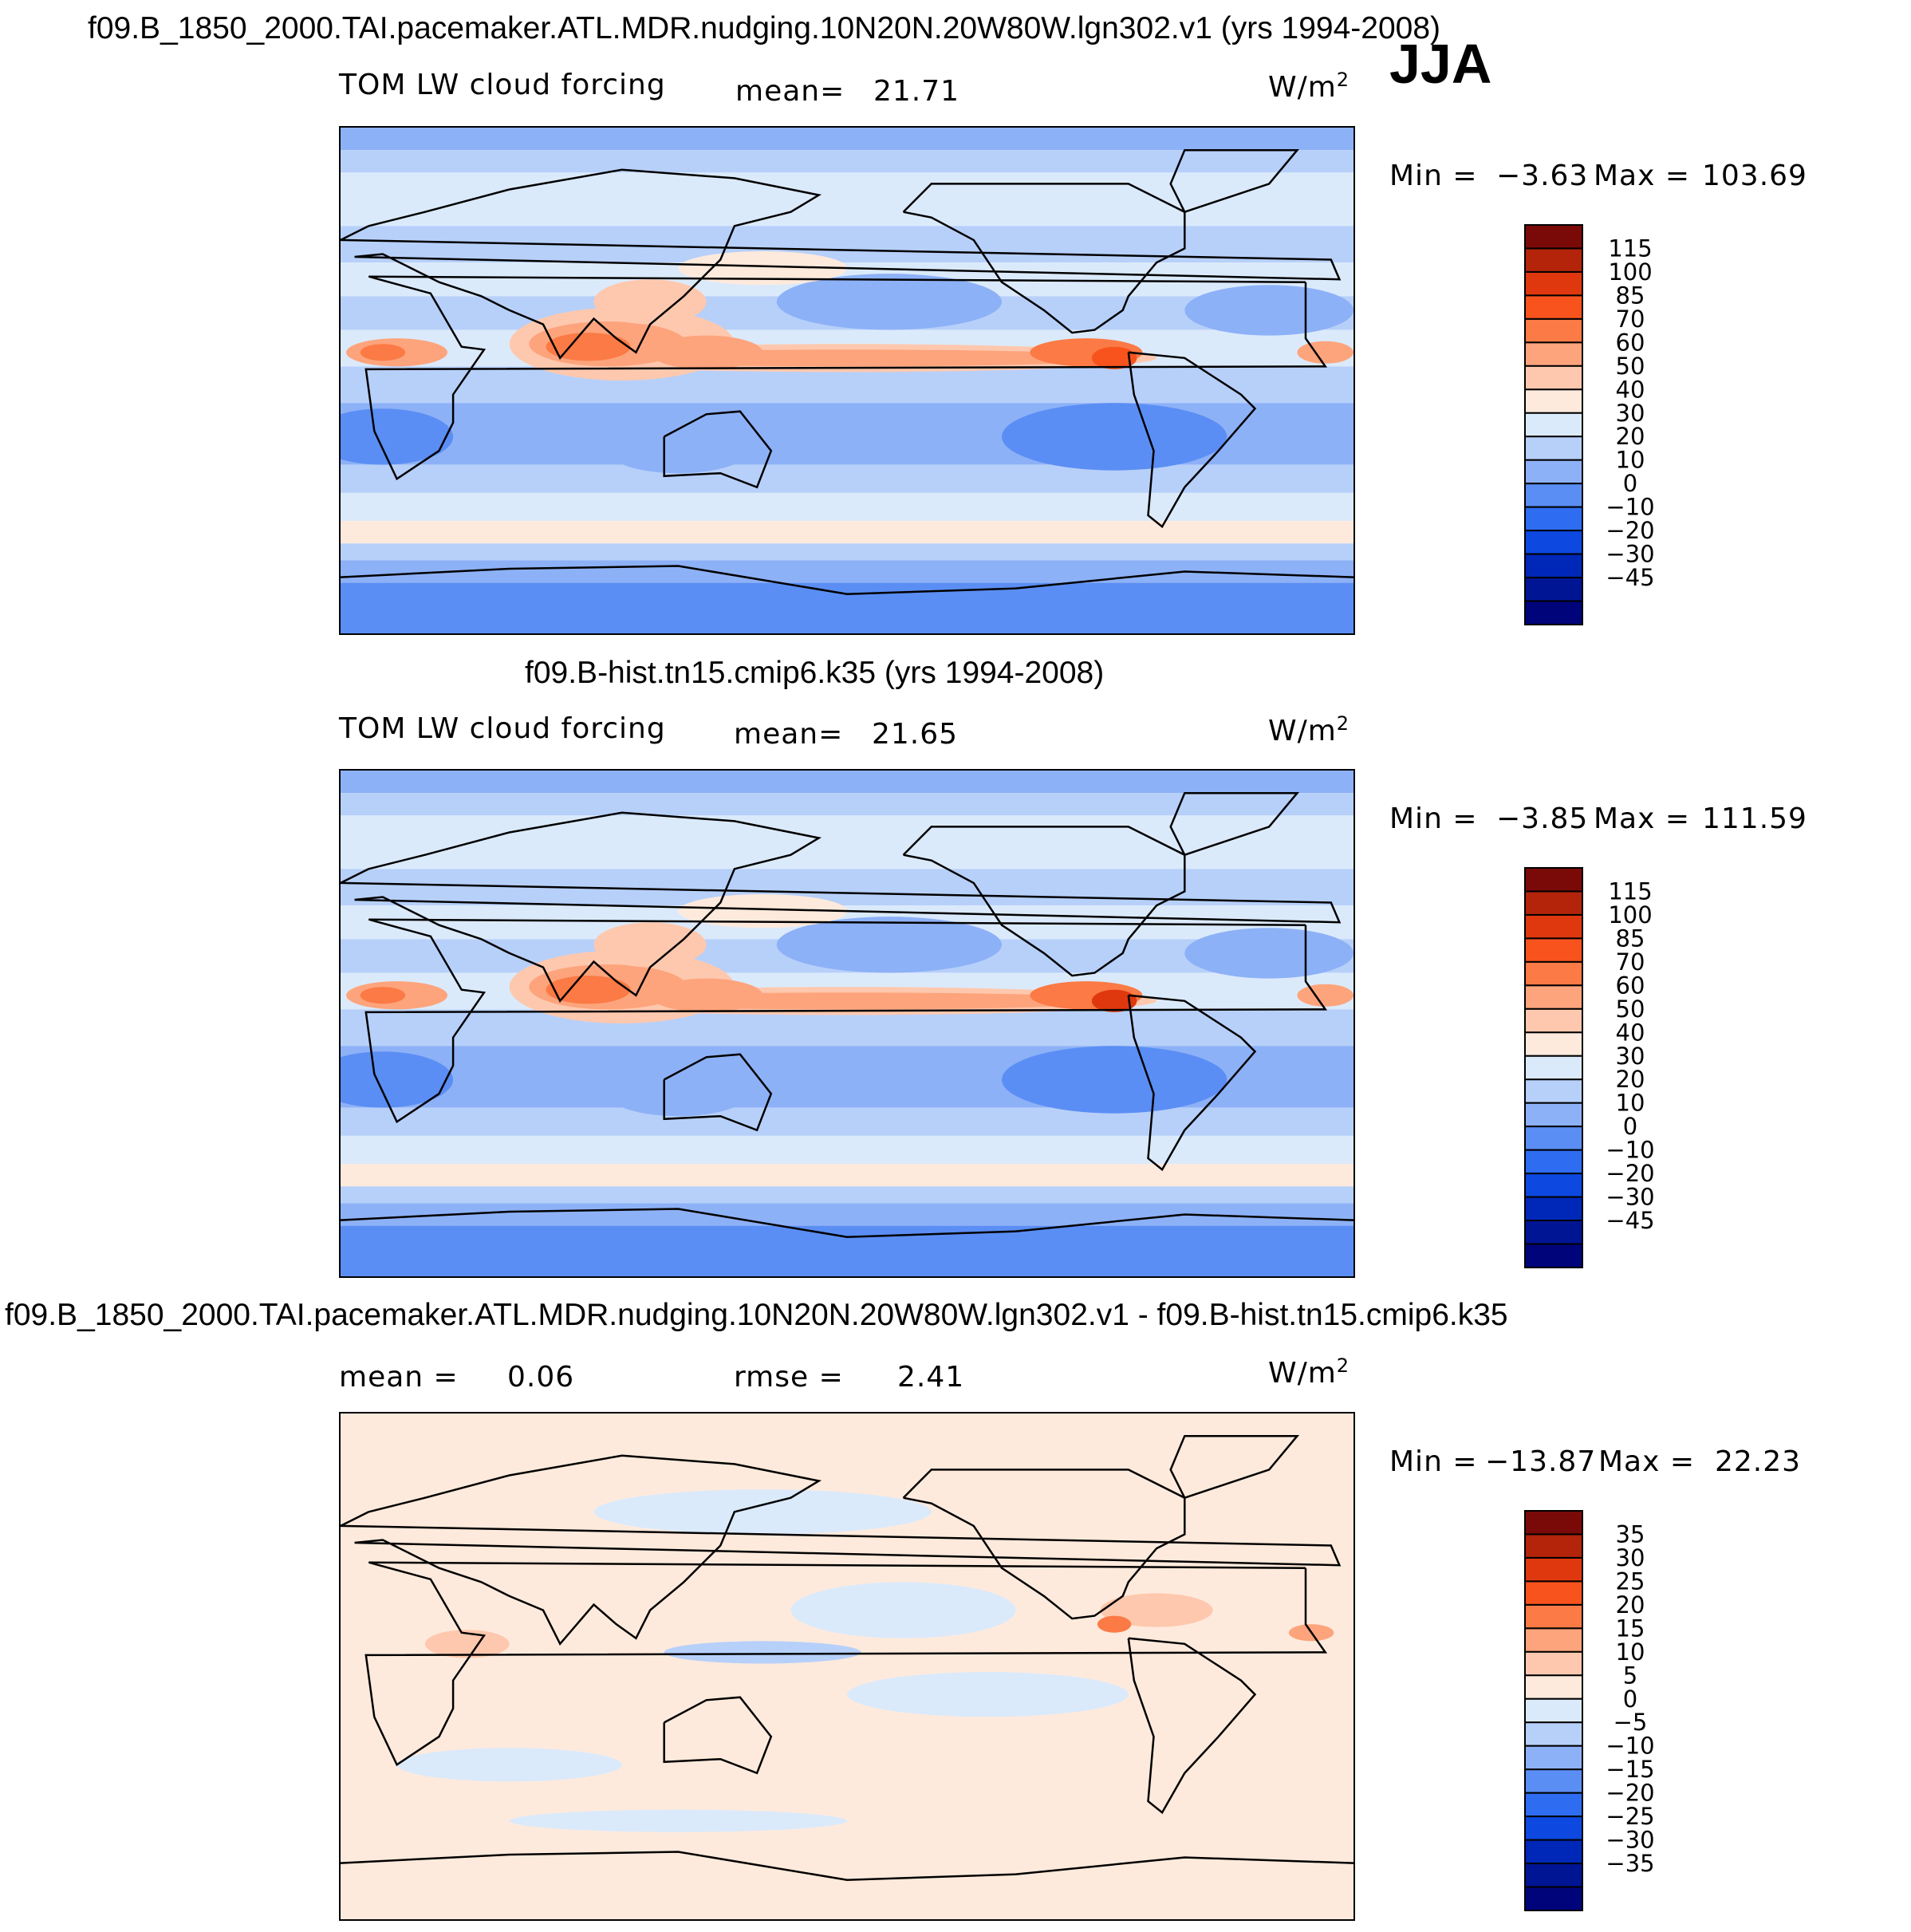 This screenshot has height=1932, width=1911. Describe the element at coordinates (1343, 1366) in the screenshot. I see `panel-3-units-exp: 2` at that location.